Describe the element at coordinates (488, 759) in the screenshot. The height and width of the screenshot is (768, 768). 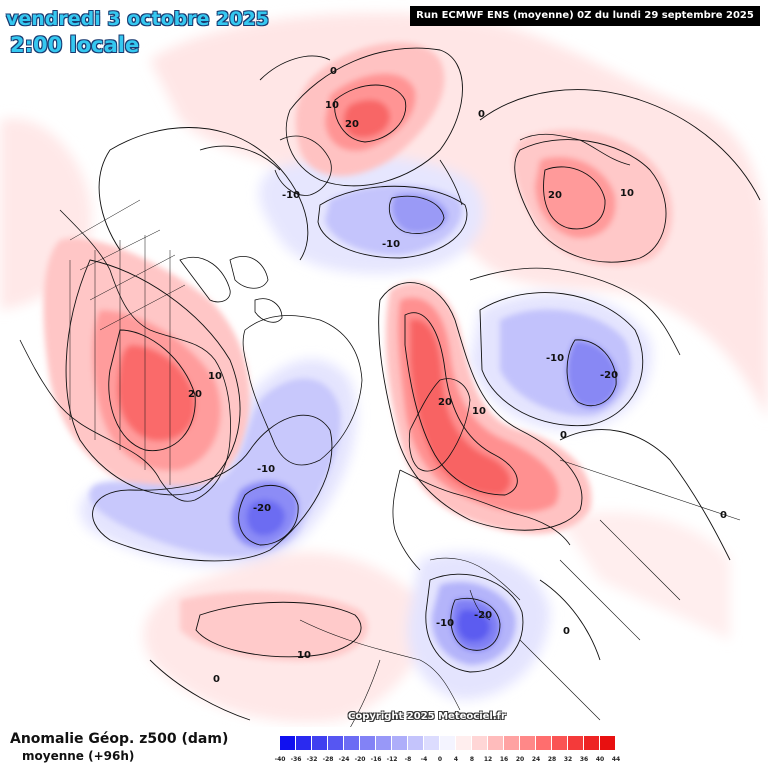
I see `legend-tick-label: 12` at that location.